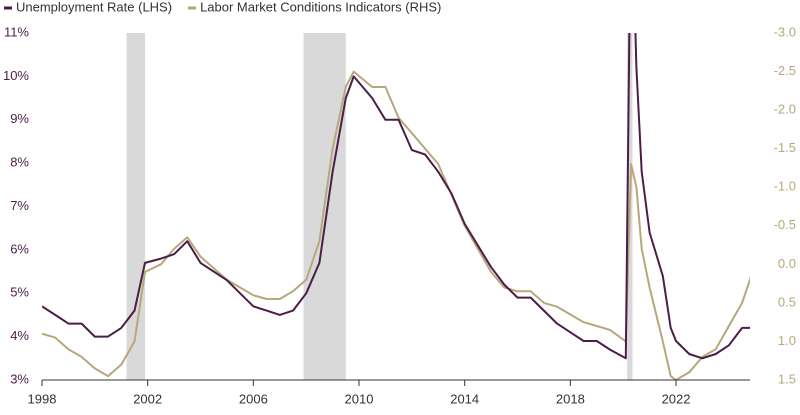  I want to click on y2-tick-label: -0.5, so click(785, 224).